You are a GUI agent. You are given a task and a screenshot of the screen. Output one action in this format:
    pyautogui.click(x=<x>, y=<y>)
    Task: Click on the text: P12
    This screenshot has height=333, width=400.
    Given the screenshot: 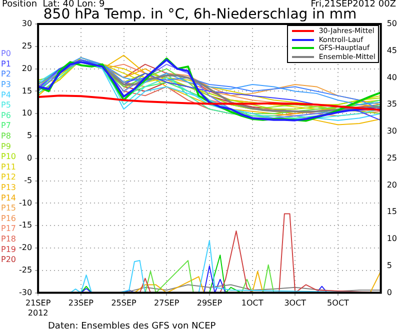 What is the action you would take?
    pyautogui.click(x=8, y=177)
    